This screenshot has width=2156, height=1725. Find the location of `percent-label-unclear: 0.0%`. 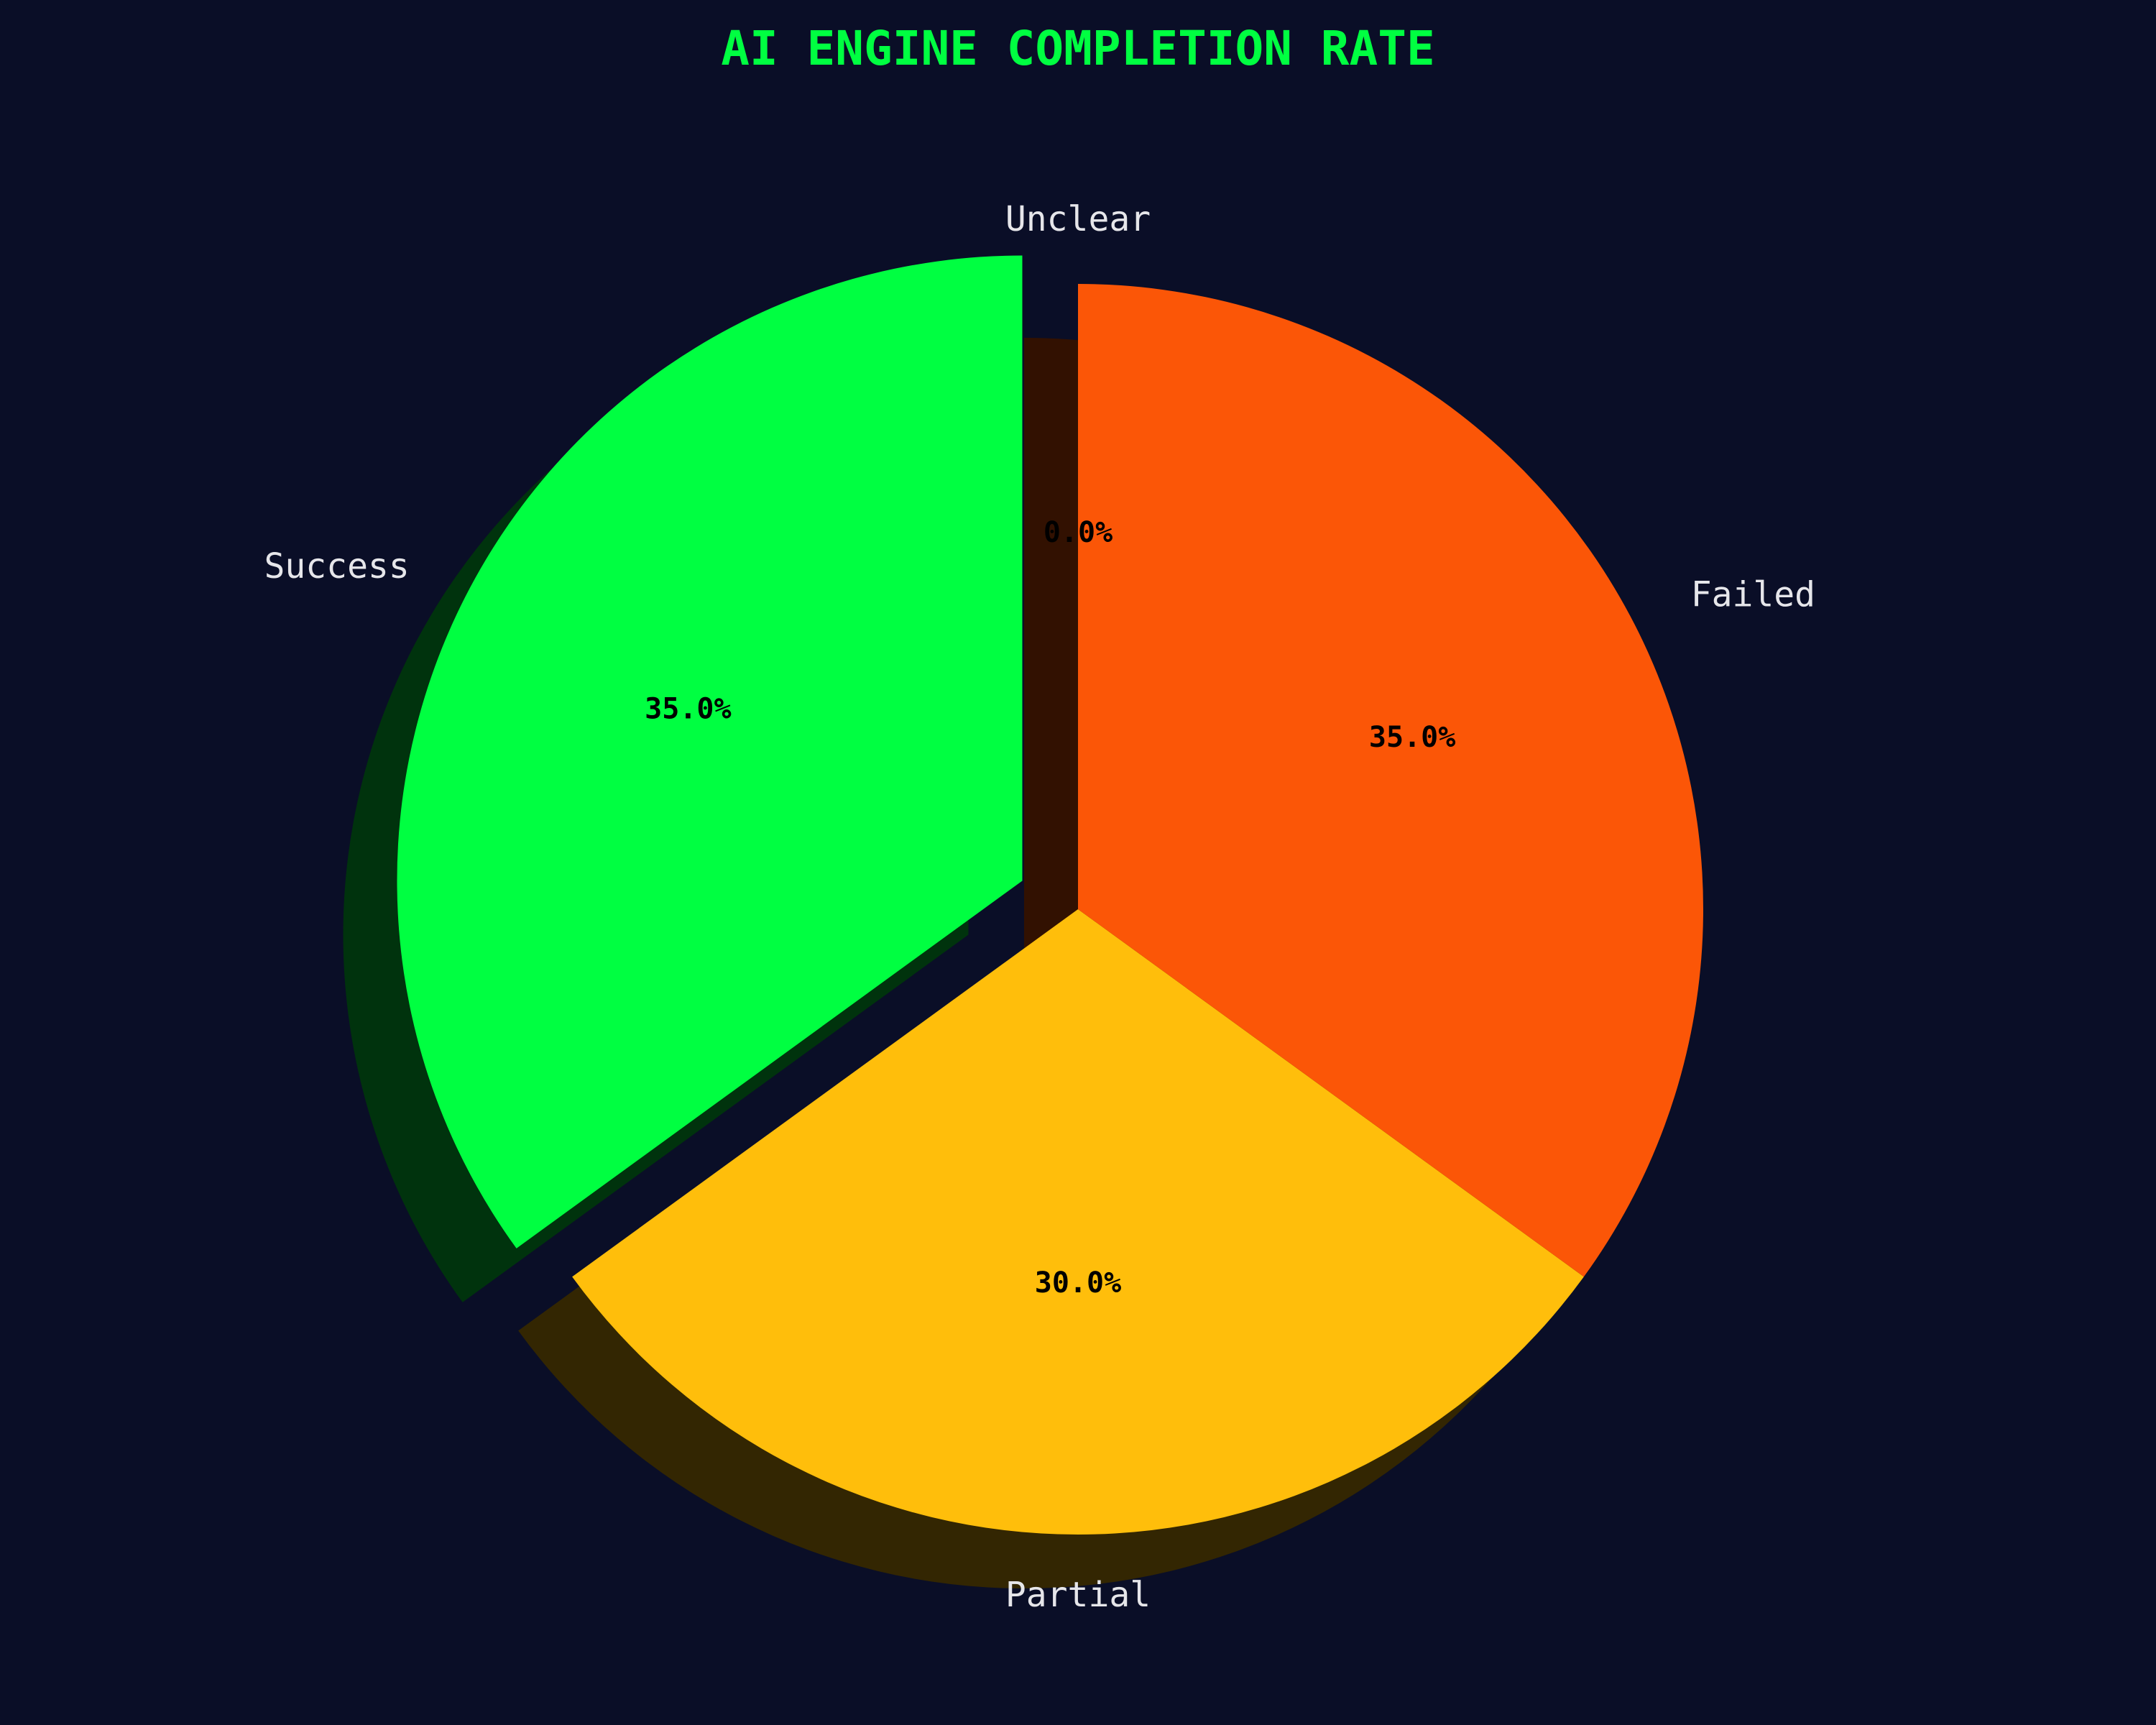

percent-label-unclear: 0.0% is located at coordinates (1078, 532).